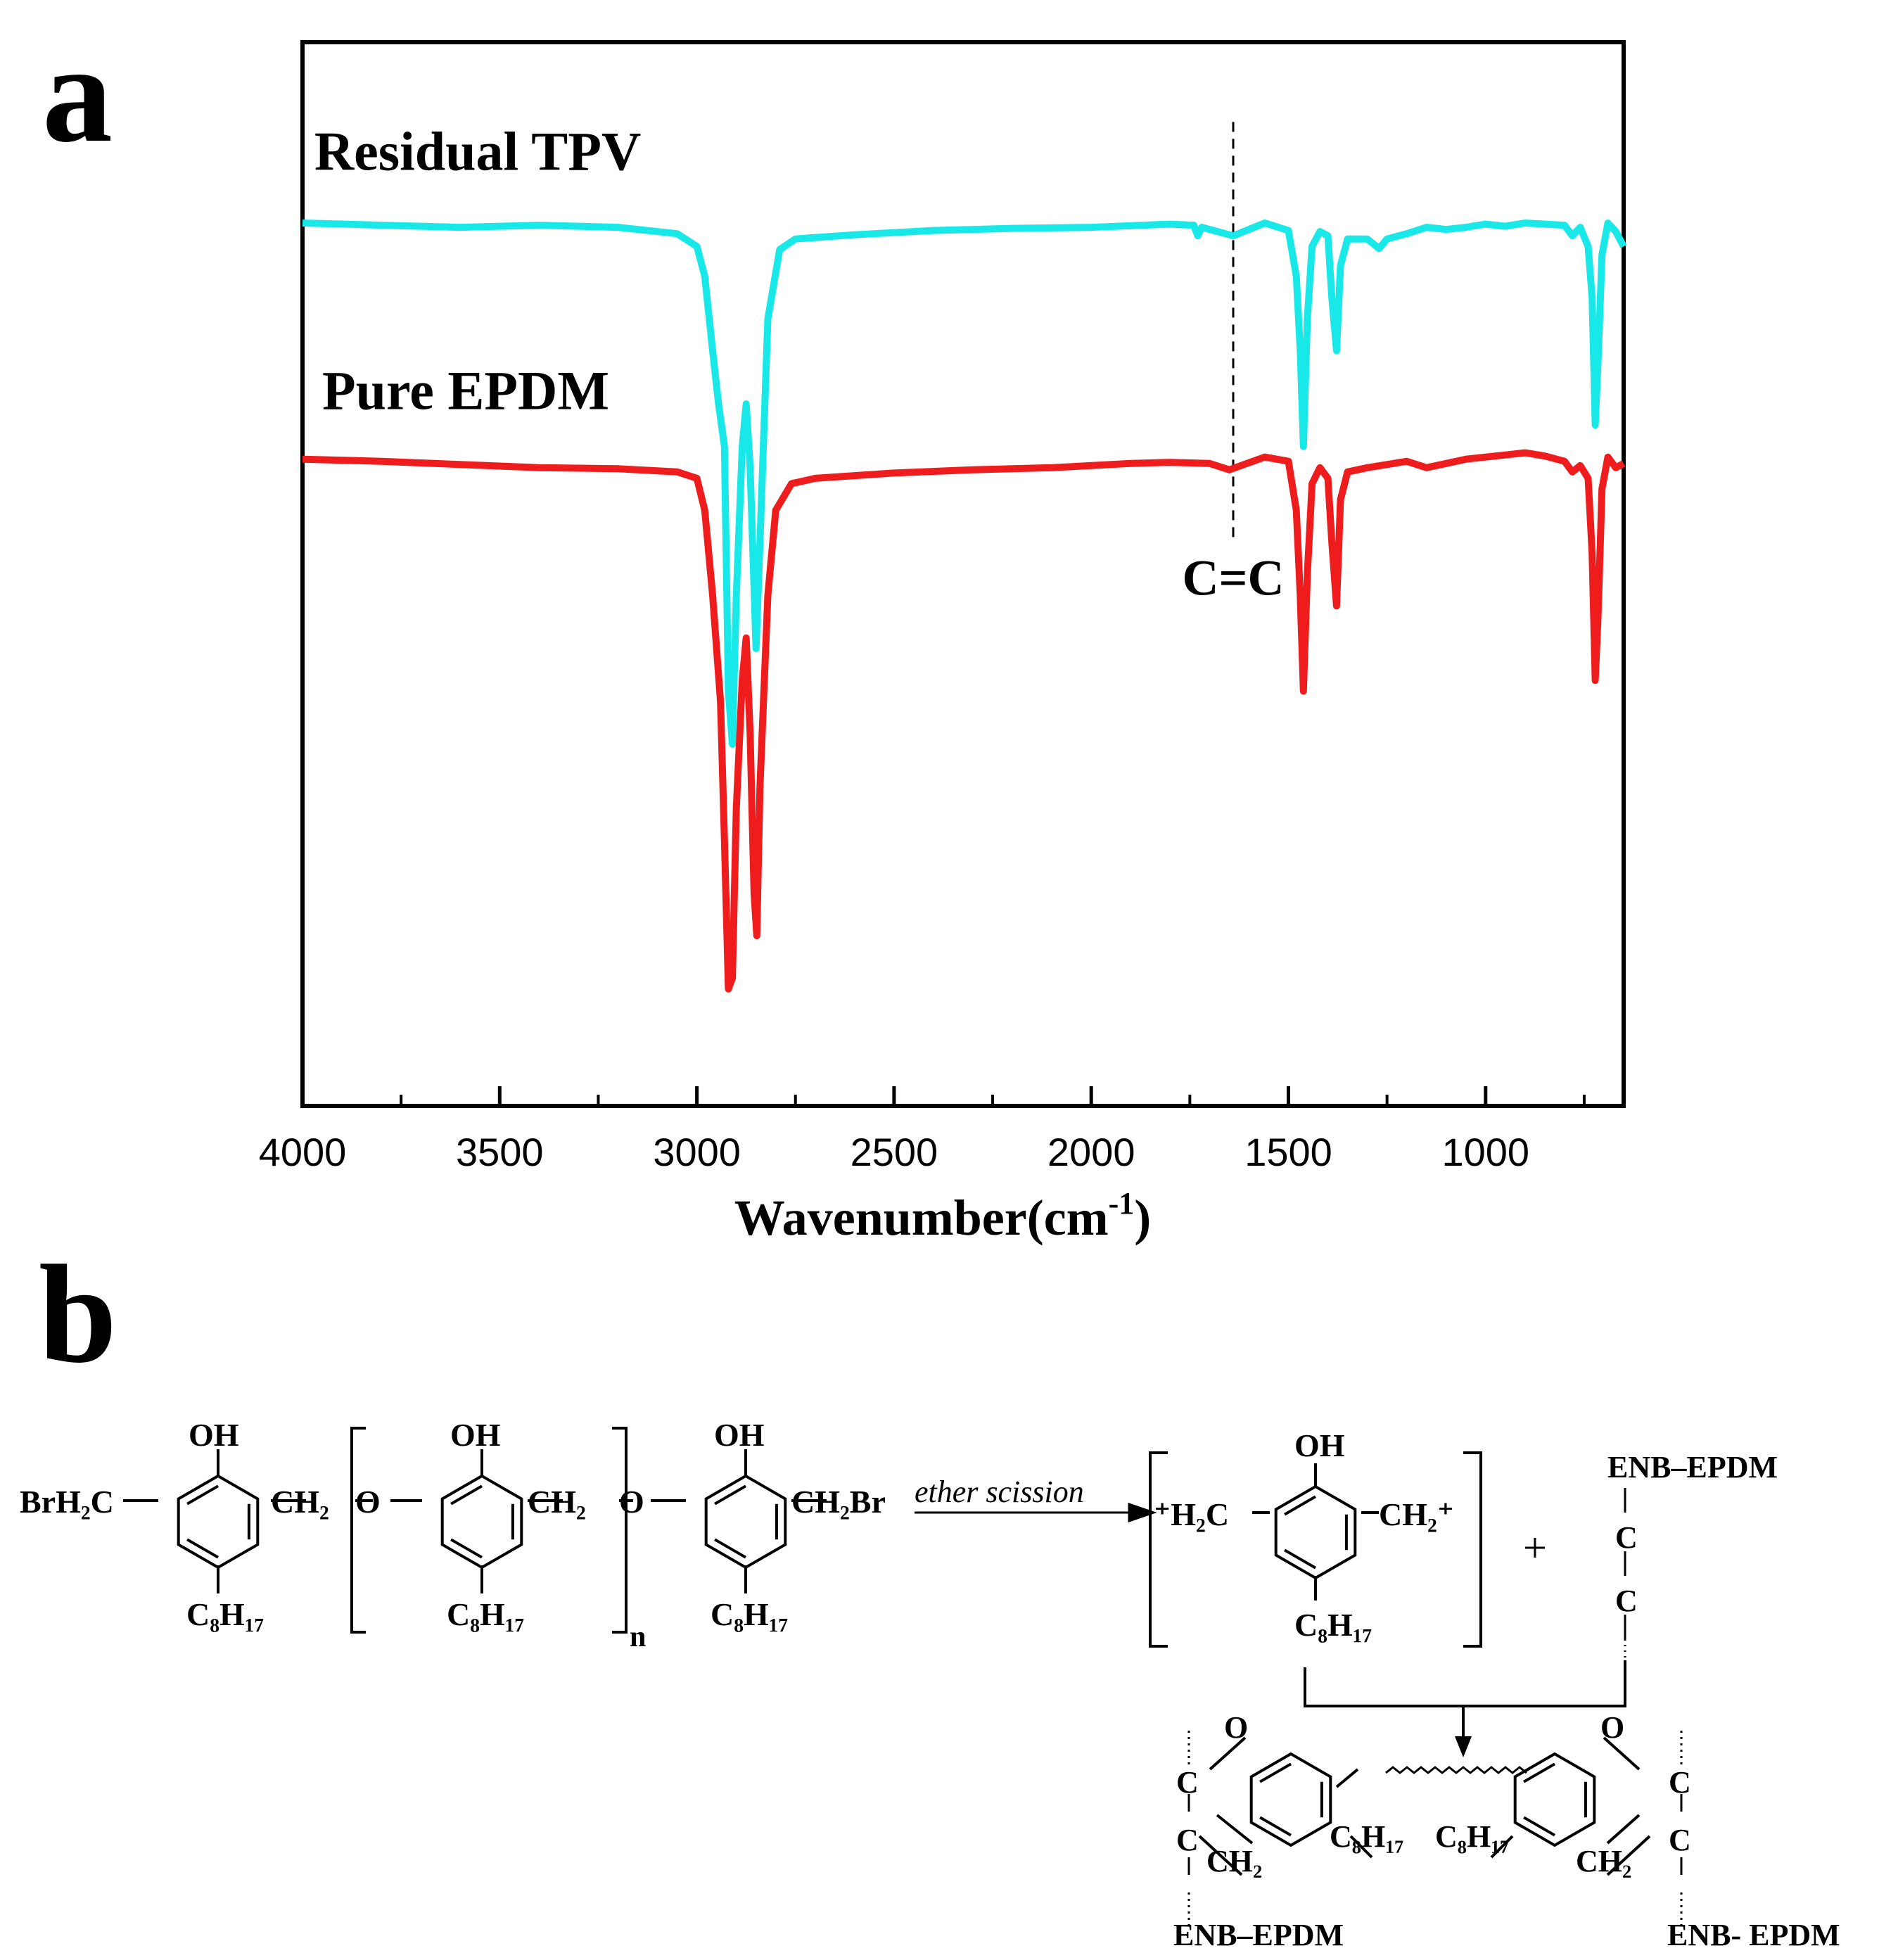  What do you see at coordinates (921, 1218) in the screenshot?
I see `x-axis-title-main: Wavenumber(cm` at bounding box center [921, 1218].